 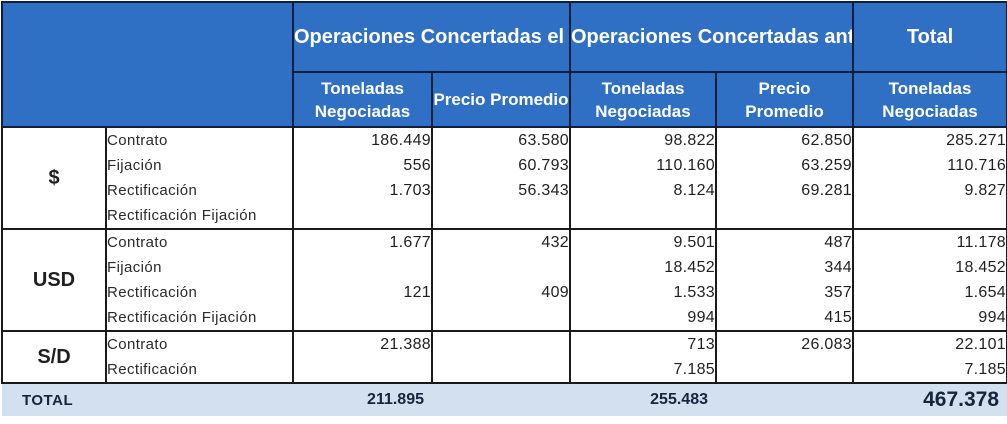 What do you see at coordinates (784, 292) in the screenshot?
I see `precio-antes-26-9: 357` at bounding box center [784, 292].